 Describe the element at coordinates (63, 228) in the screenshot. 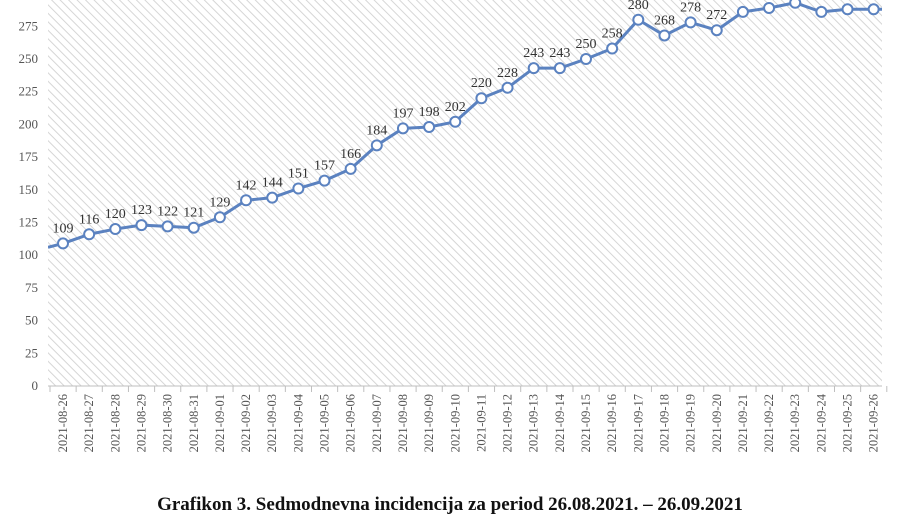

I see `data-label: 109` at that location.